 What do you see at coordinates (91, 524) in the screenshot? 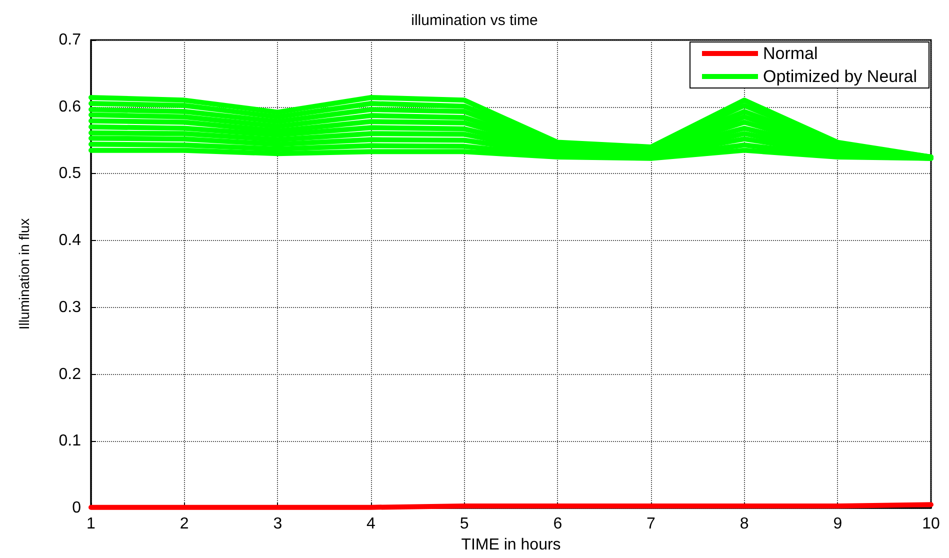
I see `x-tick-label: 1` at bounding box center [91, 524].